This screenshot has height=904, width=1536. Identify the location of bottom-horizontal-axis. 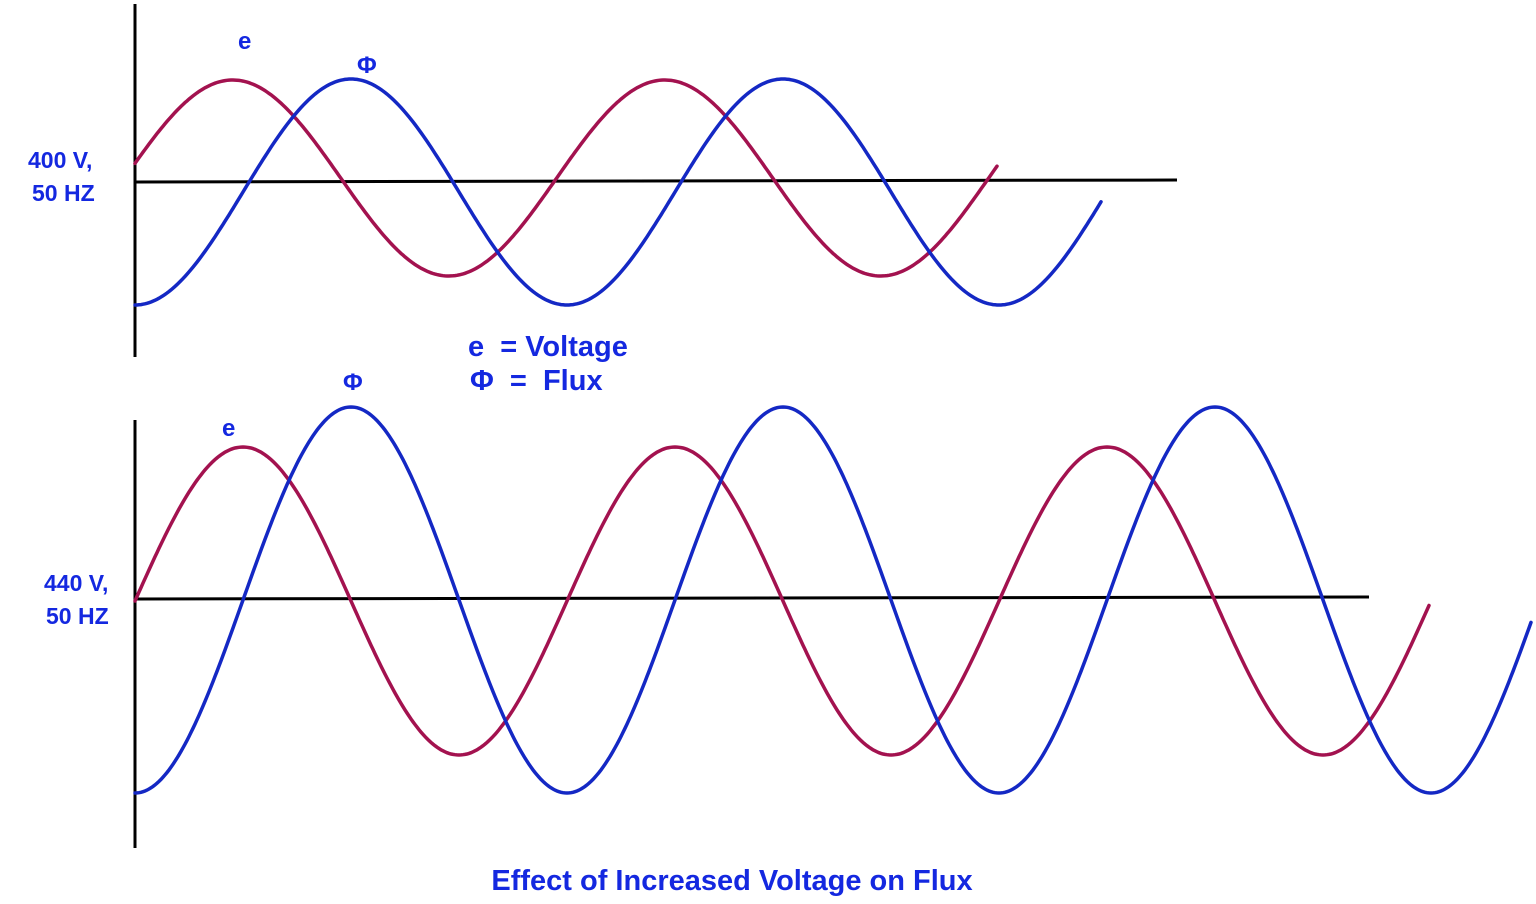
(752, 598).